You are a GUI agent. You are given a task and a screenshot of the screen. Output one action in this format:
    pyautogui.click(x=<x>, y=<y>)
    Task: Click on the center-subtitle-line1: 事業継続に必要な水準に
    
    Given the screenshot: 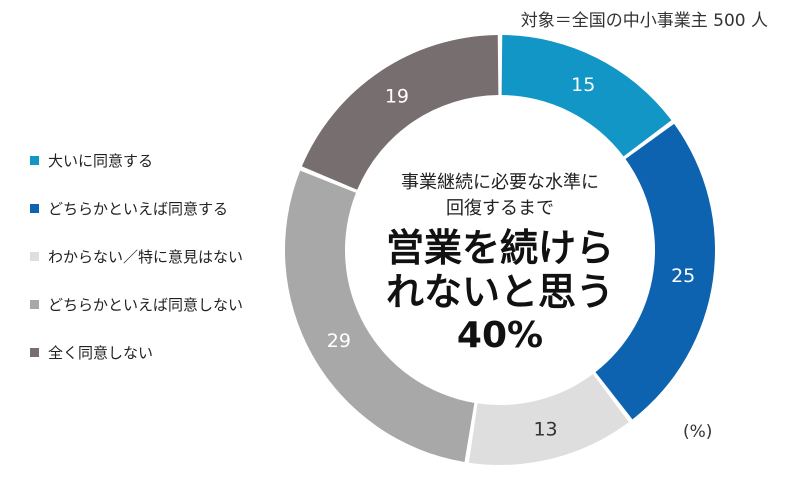 What is the action you would take?
    pyautogui.click(x=500, y=182)
    